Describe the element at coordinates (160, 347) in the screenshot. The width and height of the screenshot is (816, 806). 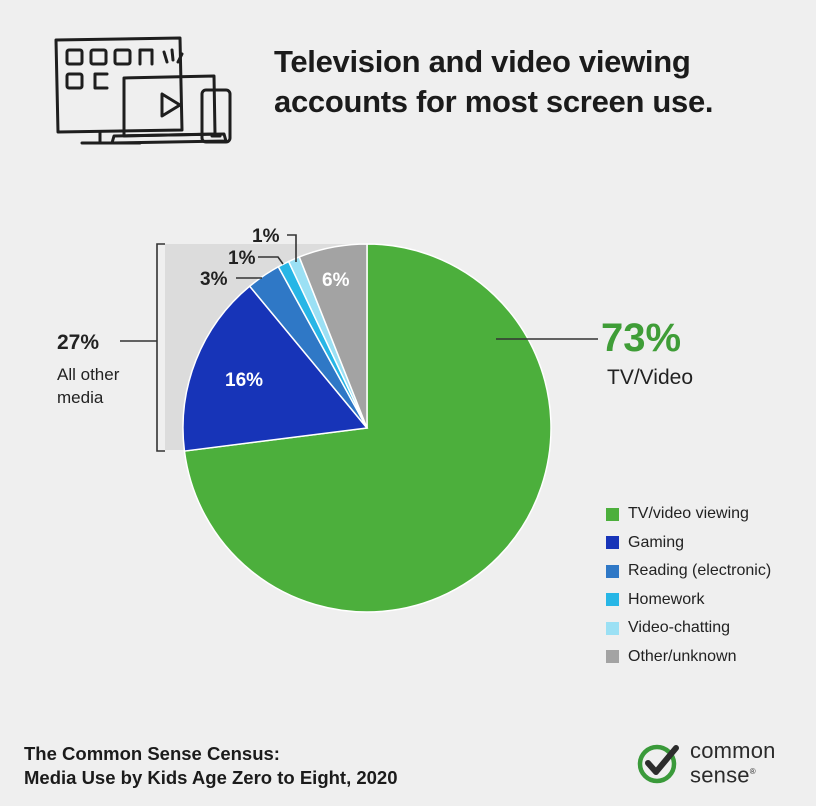
I see `other-media-bracket` at that location.